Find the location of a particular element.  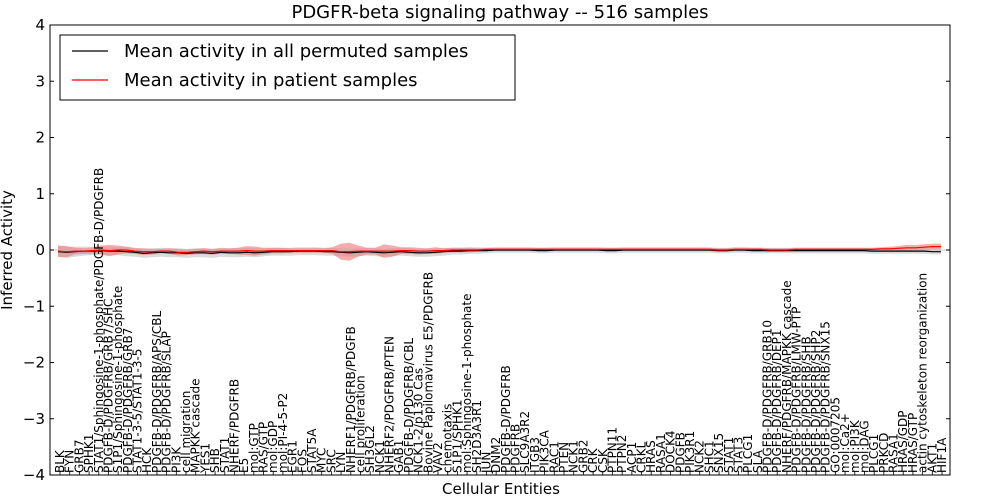

x-tick-label: PI3K is located at coordinates (176, 459).